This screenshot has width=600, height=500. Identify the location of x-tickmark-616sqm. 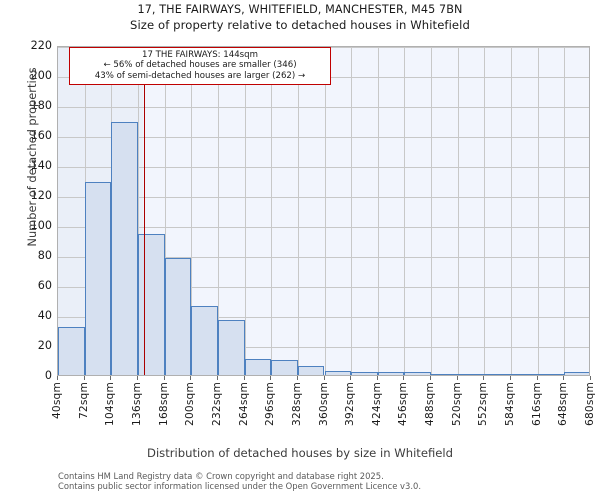
(537, 378).